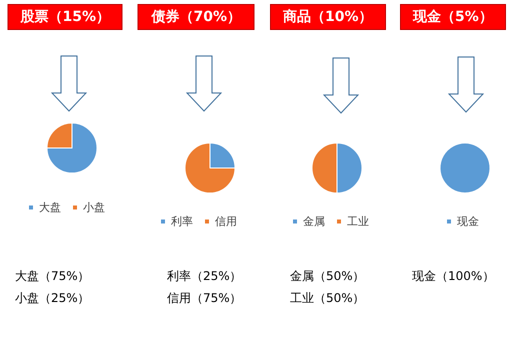 Image resolution: width=528 pixels, height=341 pixels. Describe the element at coordinates (453, 276) in the screenshot. I see `text: 现金（100%）` at that location.